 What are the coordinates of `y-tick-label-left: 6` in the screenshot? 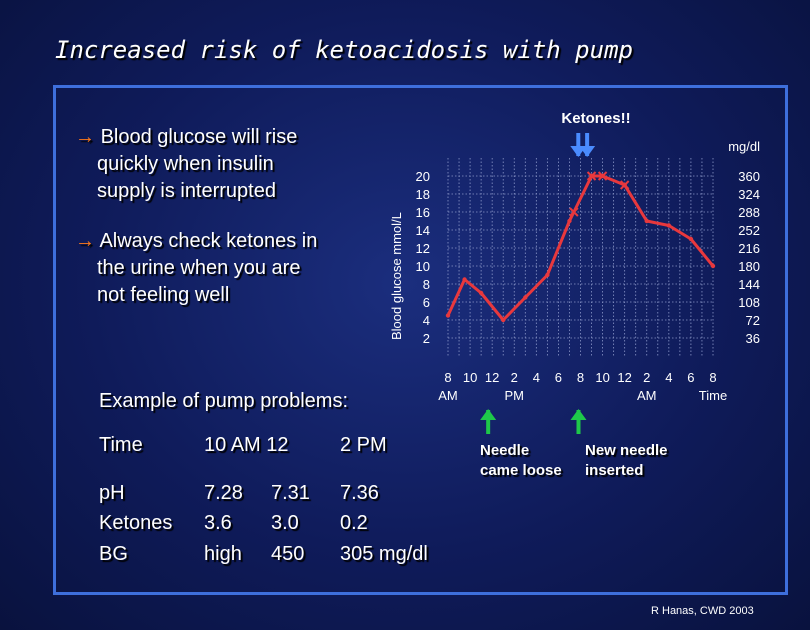 It's located at (426, 302).